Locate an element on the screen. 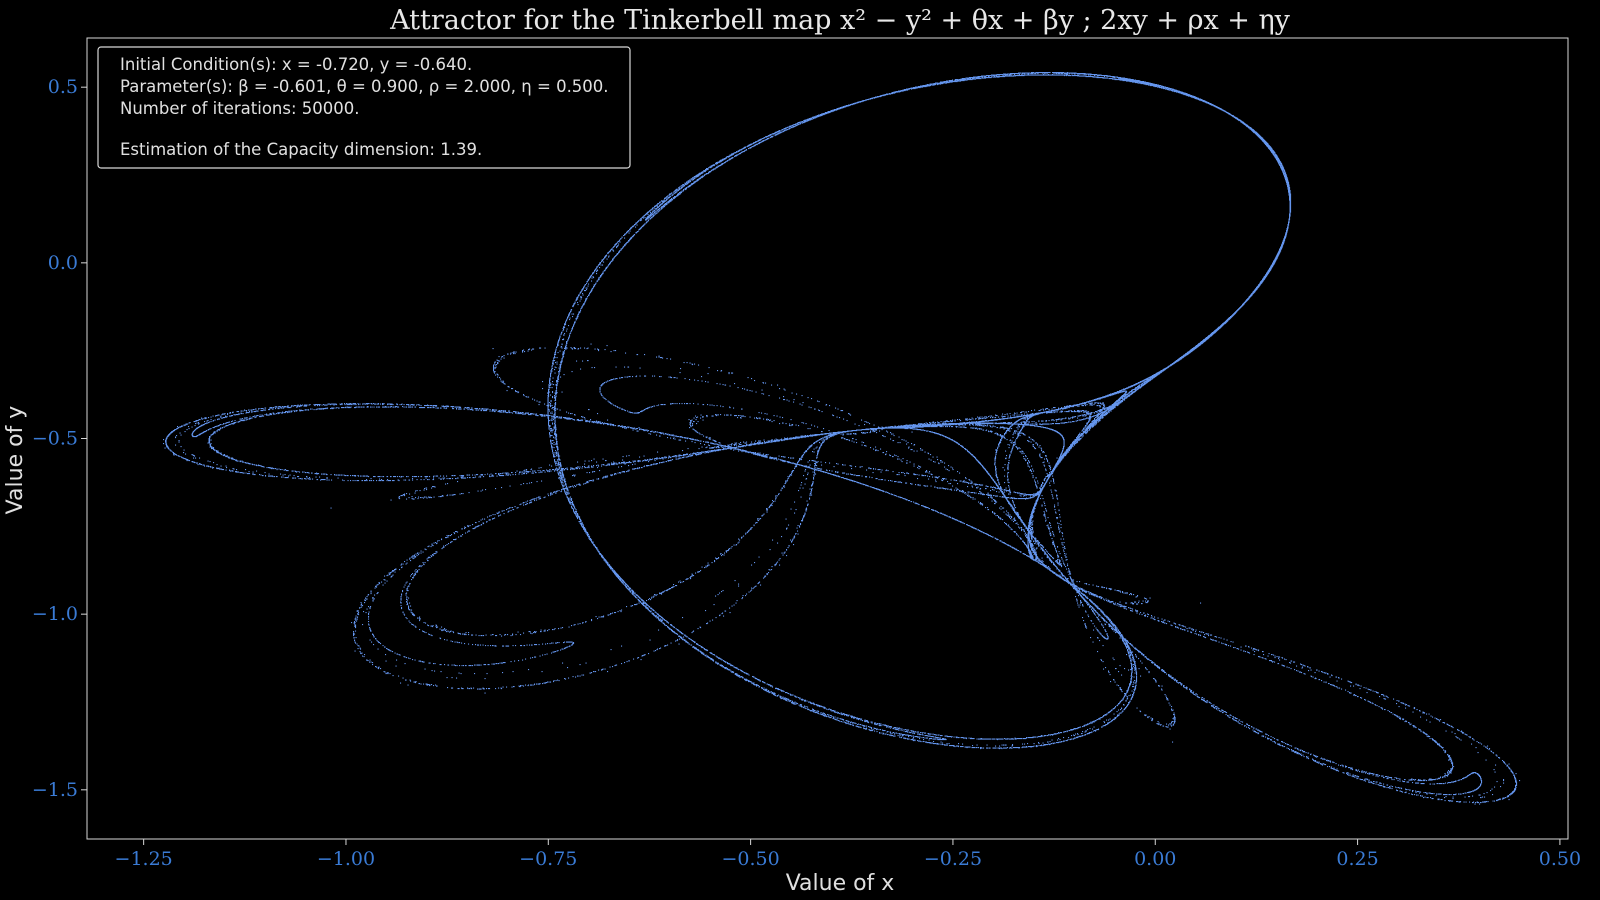 This screenshot has height=900, width=1600. x-tick-label: −0.25 is located at coordinates (953, 859).